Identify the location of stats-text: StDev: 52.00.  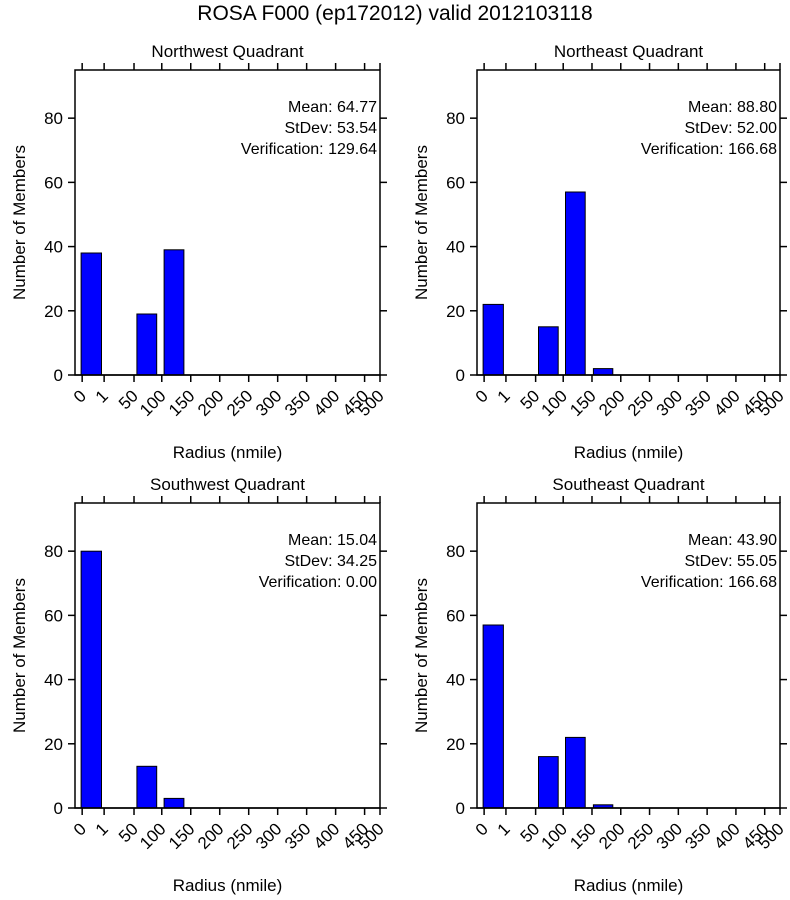
(731, 128).